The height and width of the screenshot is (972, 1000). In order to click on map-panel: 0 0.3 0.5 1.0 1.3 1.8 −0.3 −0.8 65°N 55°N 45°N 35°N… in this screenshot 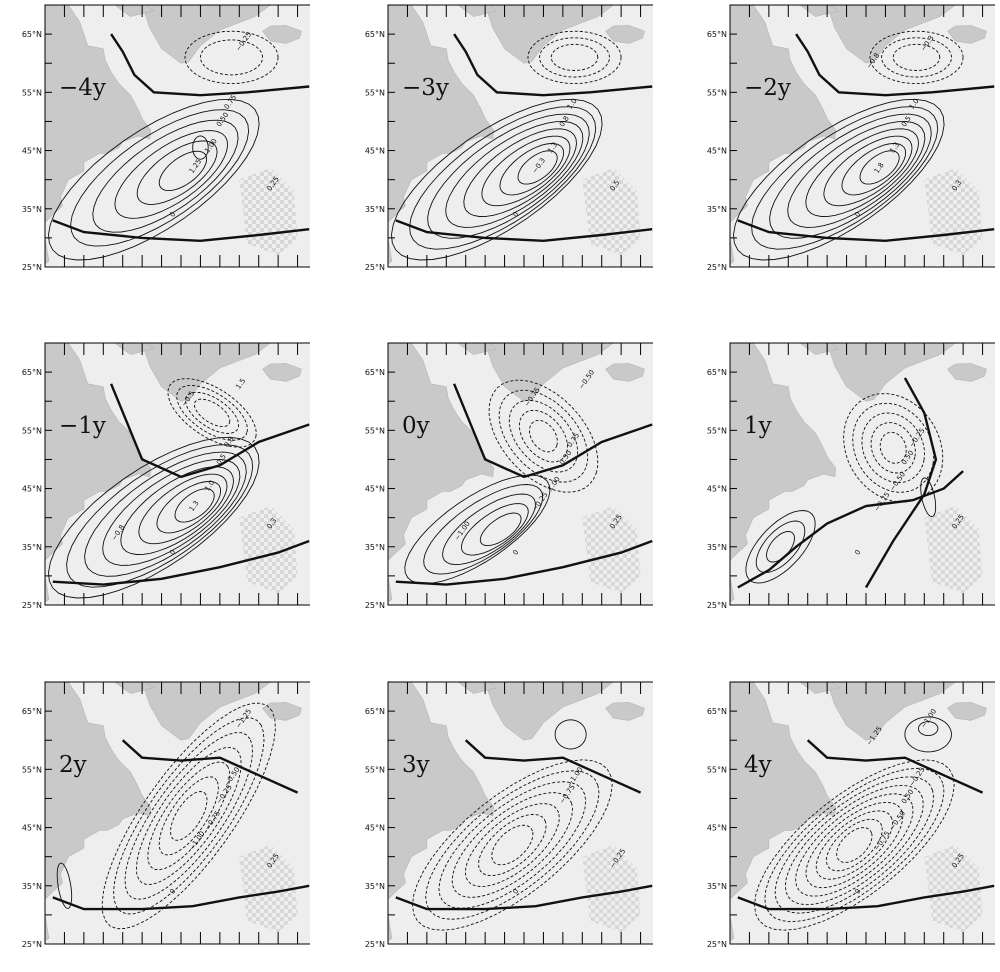, I will do `click(840, 135)`.